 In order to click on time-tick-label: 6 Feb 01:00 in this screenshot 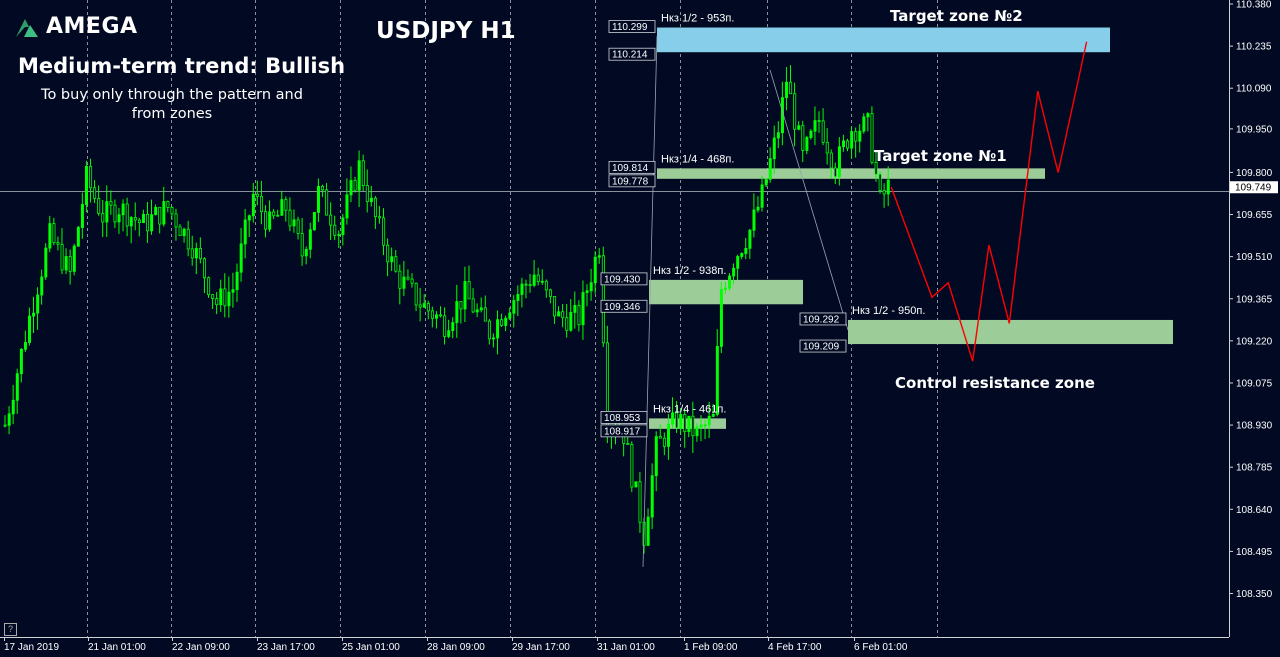, I will do `click(881, 647)`.